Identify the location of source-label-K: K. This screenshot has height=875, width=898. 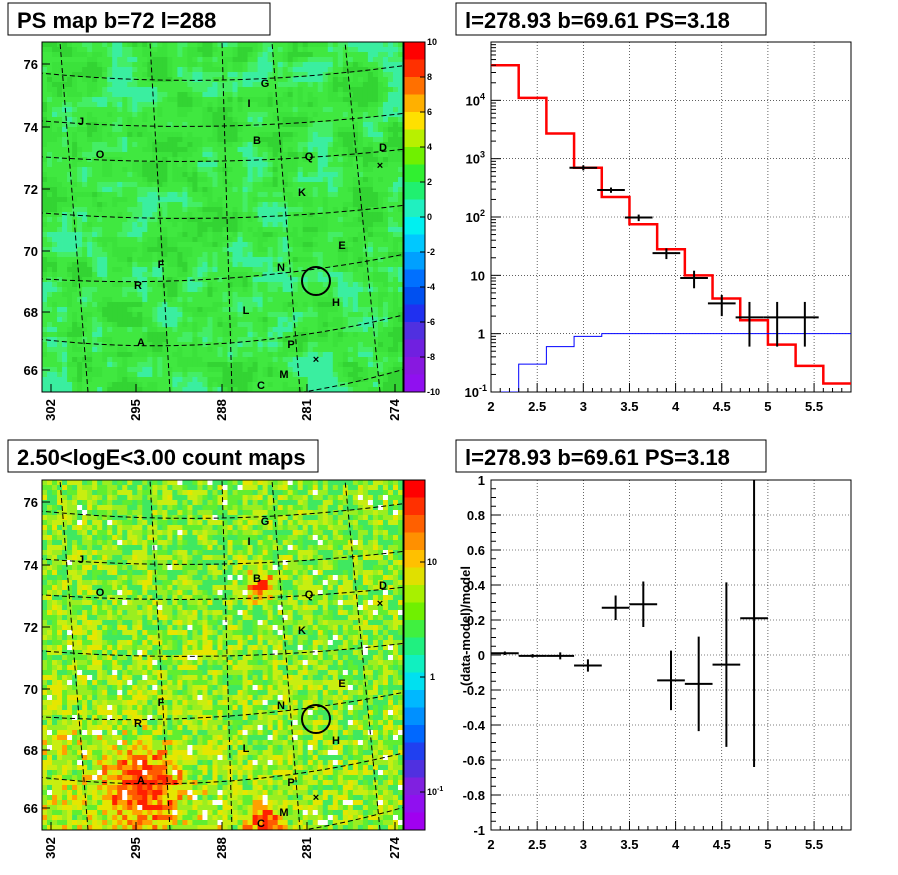
(302, 193).